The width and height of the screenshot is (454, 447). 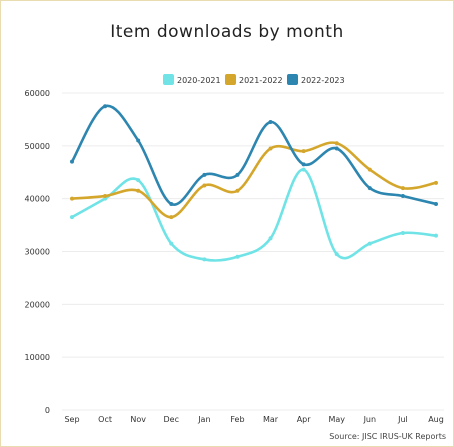 I want to click on x-tick-label: Mar, so click(x=271, y=419).